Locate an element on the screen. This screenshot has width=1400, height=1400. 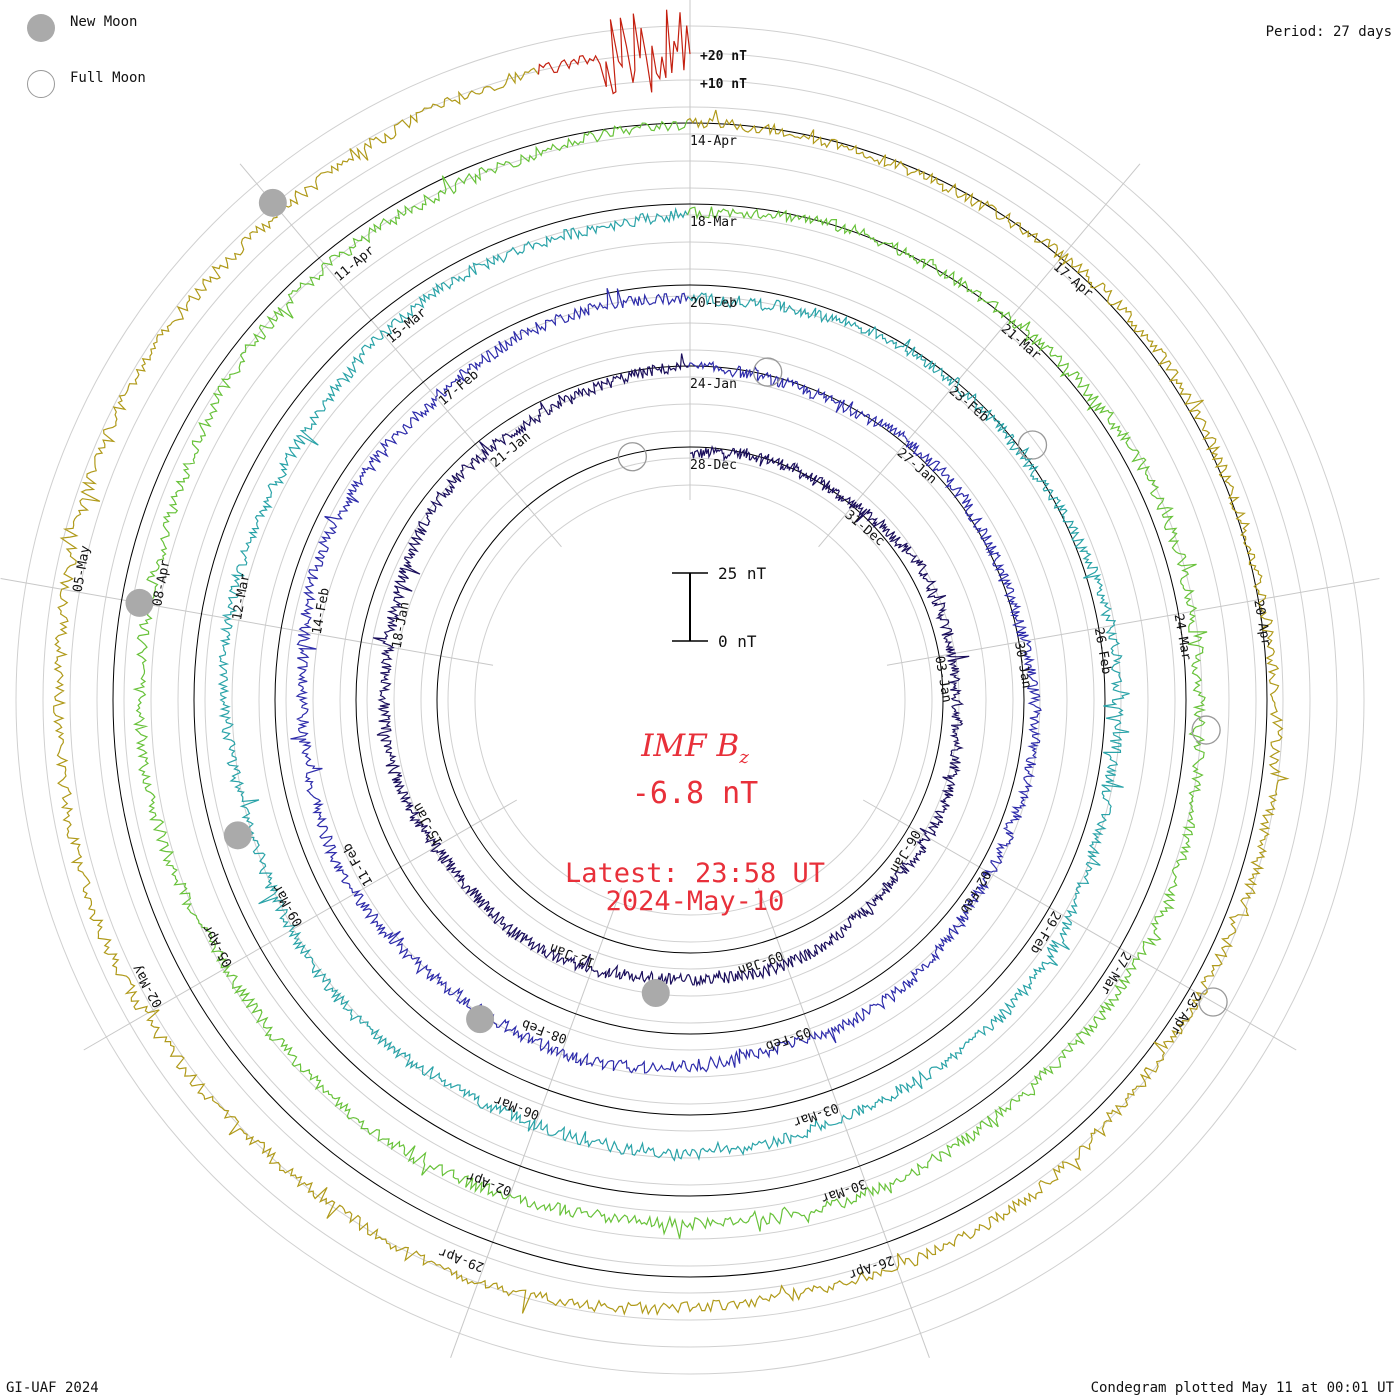
grid-circle is located at coordinates (690, 700).